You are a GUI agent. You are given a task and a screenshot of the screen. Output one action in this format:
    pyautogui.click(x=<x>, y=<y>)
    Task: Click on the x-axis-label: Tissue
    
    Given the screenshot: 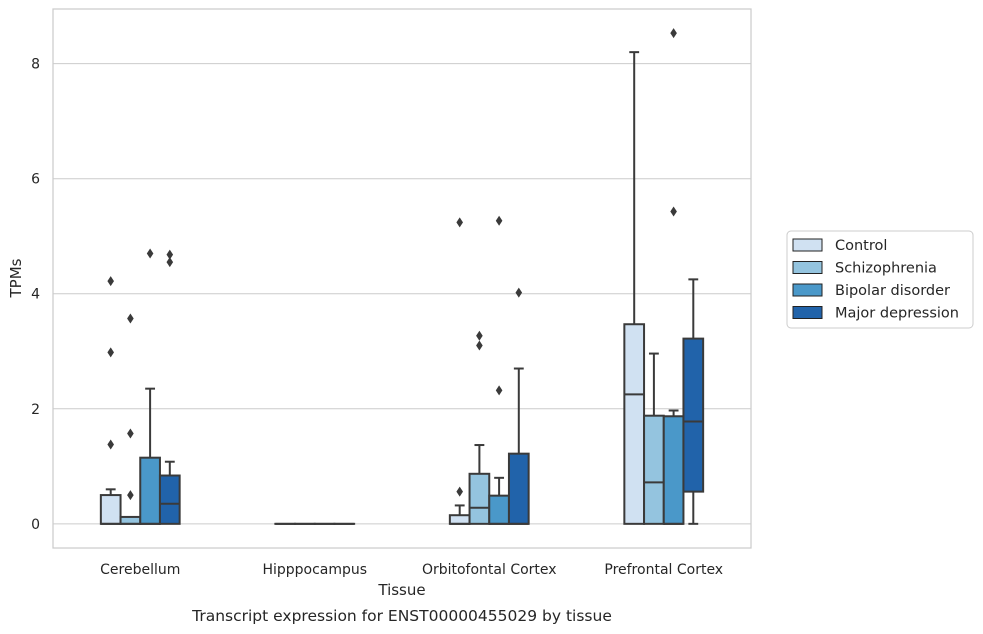 What is the action you would take?
    pyautogui.click(x=401, y=590)
    